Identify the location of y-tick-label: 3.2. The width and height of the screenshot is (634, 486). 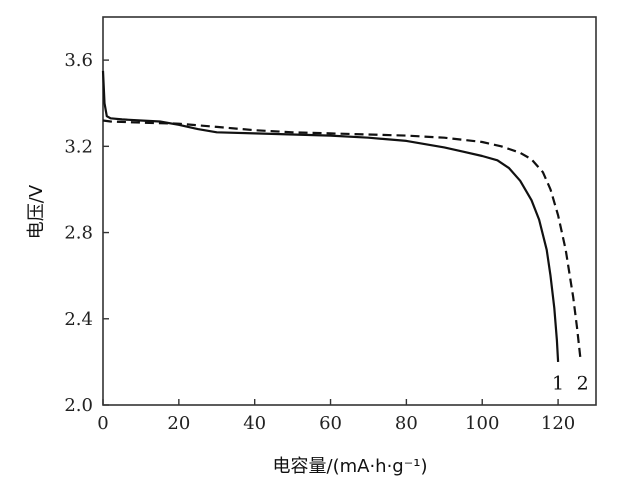
(78, 146).